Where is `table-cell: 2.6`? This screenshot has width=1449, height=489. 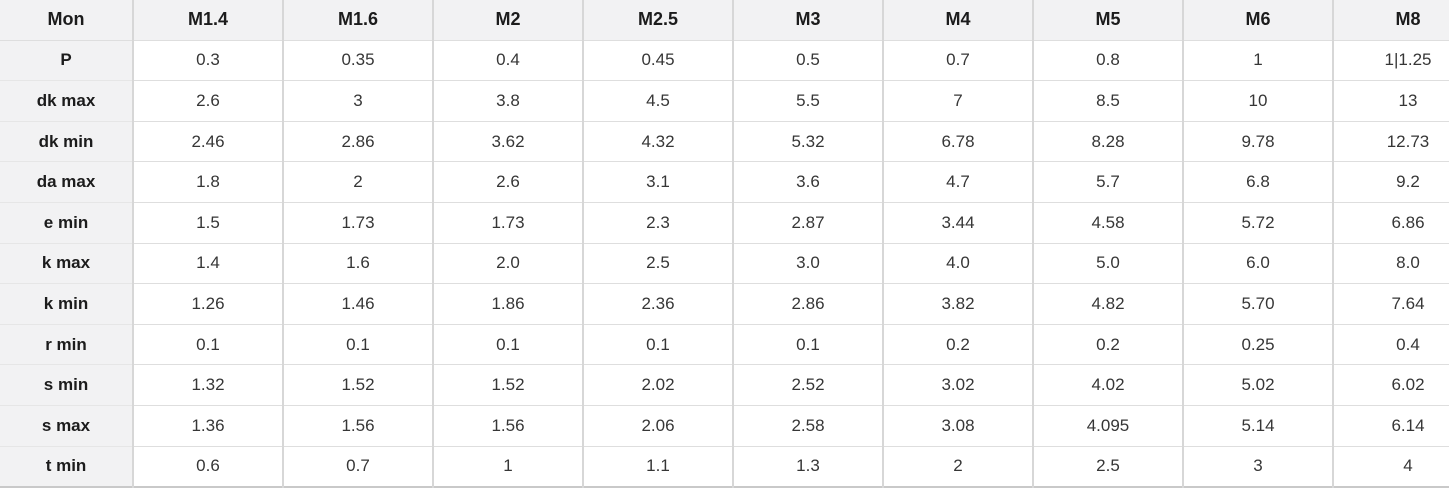
table-cell: 2.6 is located at coordinates (508, 182).